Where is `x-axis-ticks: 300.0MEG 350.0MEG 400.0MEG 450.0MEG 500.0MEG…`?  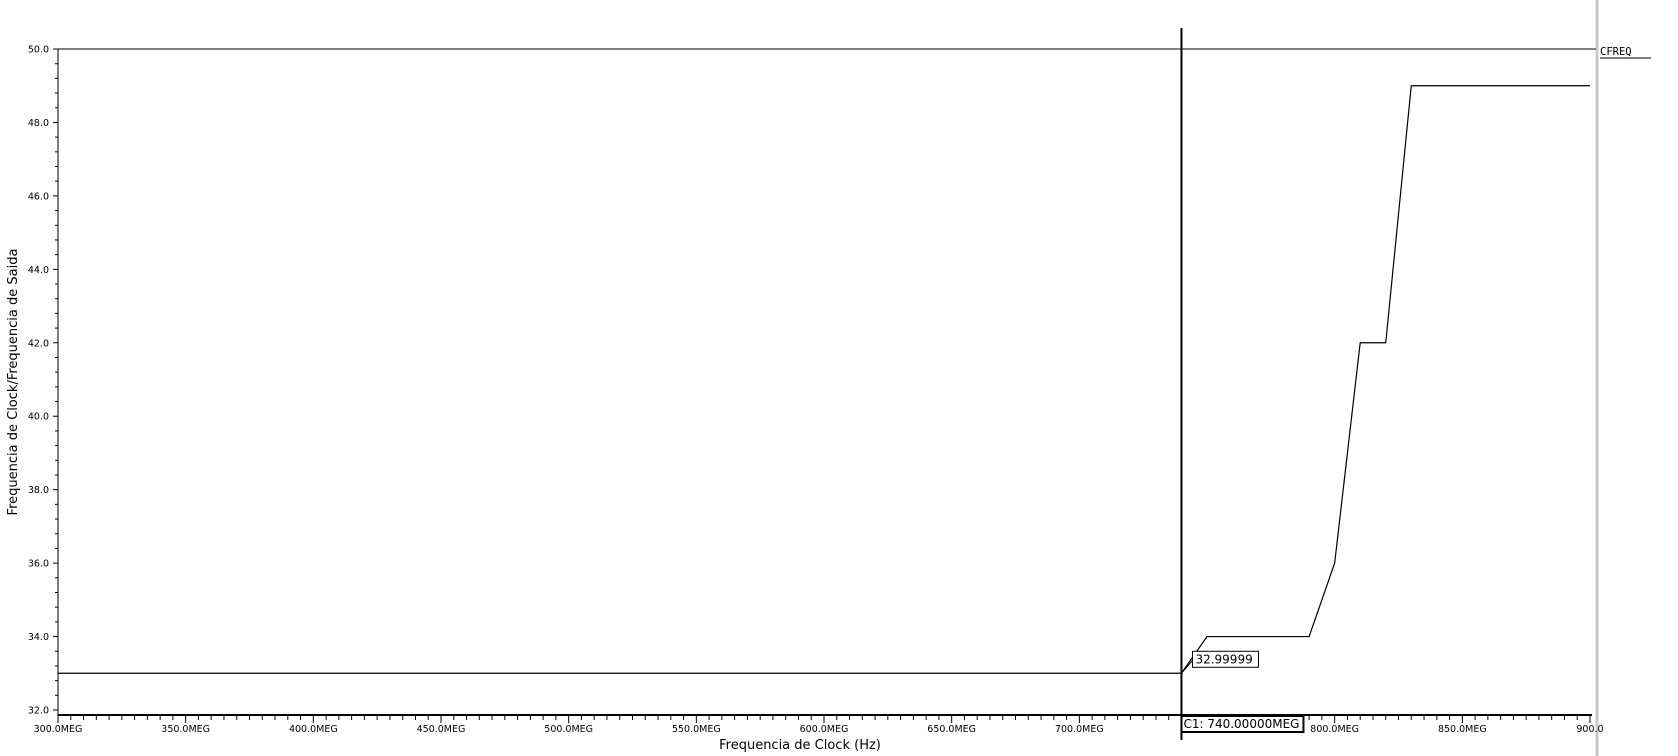
x-axis-ticks: 300.0MEG 350.0MEG 400.0MEG 450.0MEG 500.0MEG… is located at coordinates (819, 725).